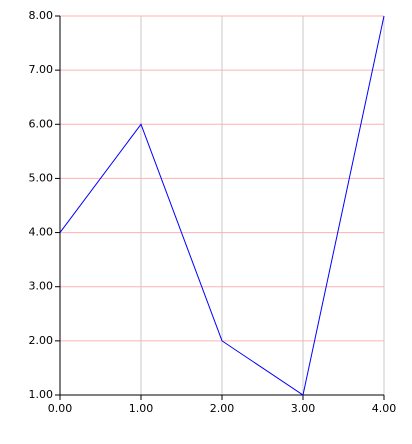  Describe the element at coordinates (303, 408) in the screenshot. I see `x-tick-label: 3.00` at that location.